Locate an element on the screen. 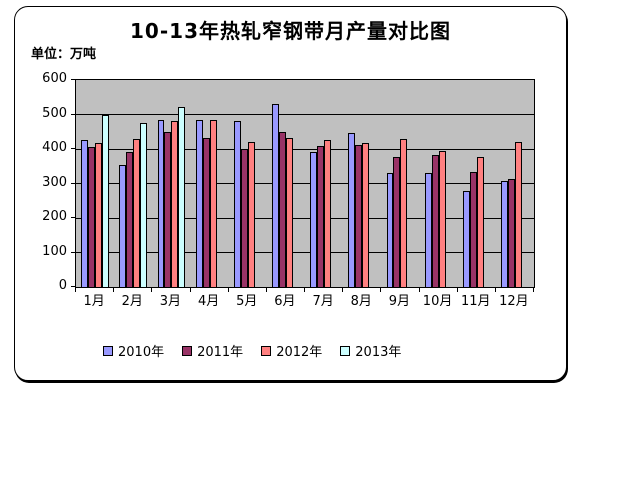  legend-label: 2012年 is located at coordinates (299, 352).